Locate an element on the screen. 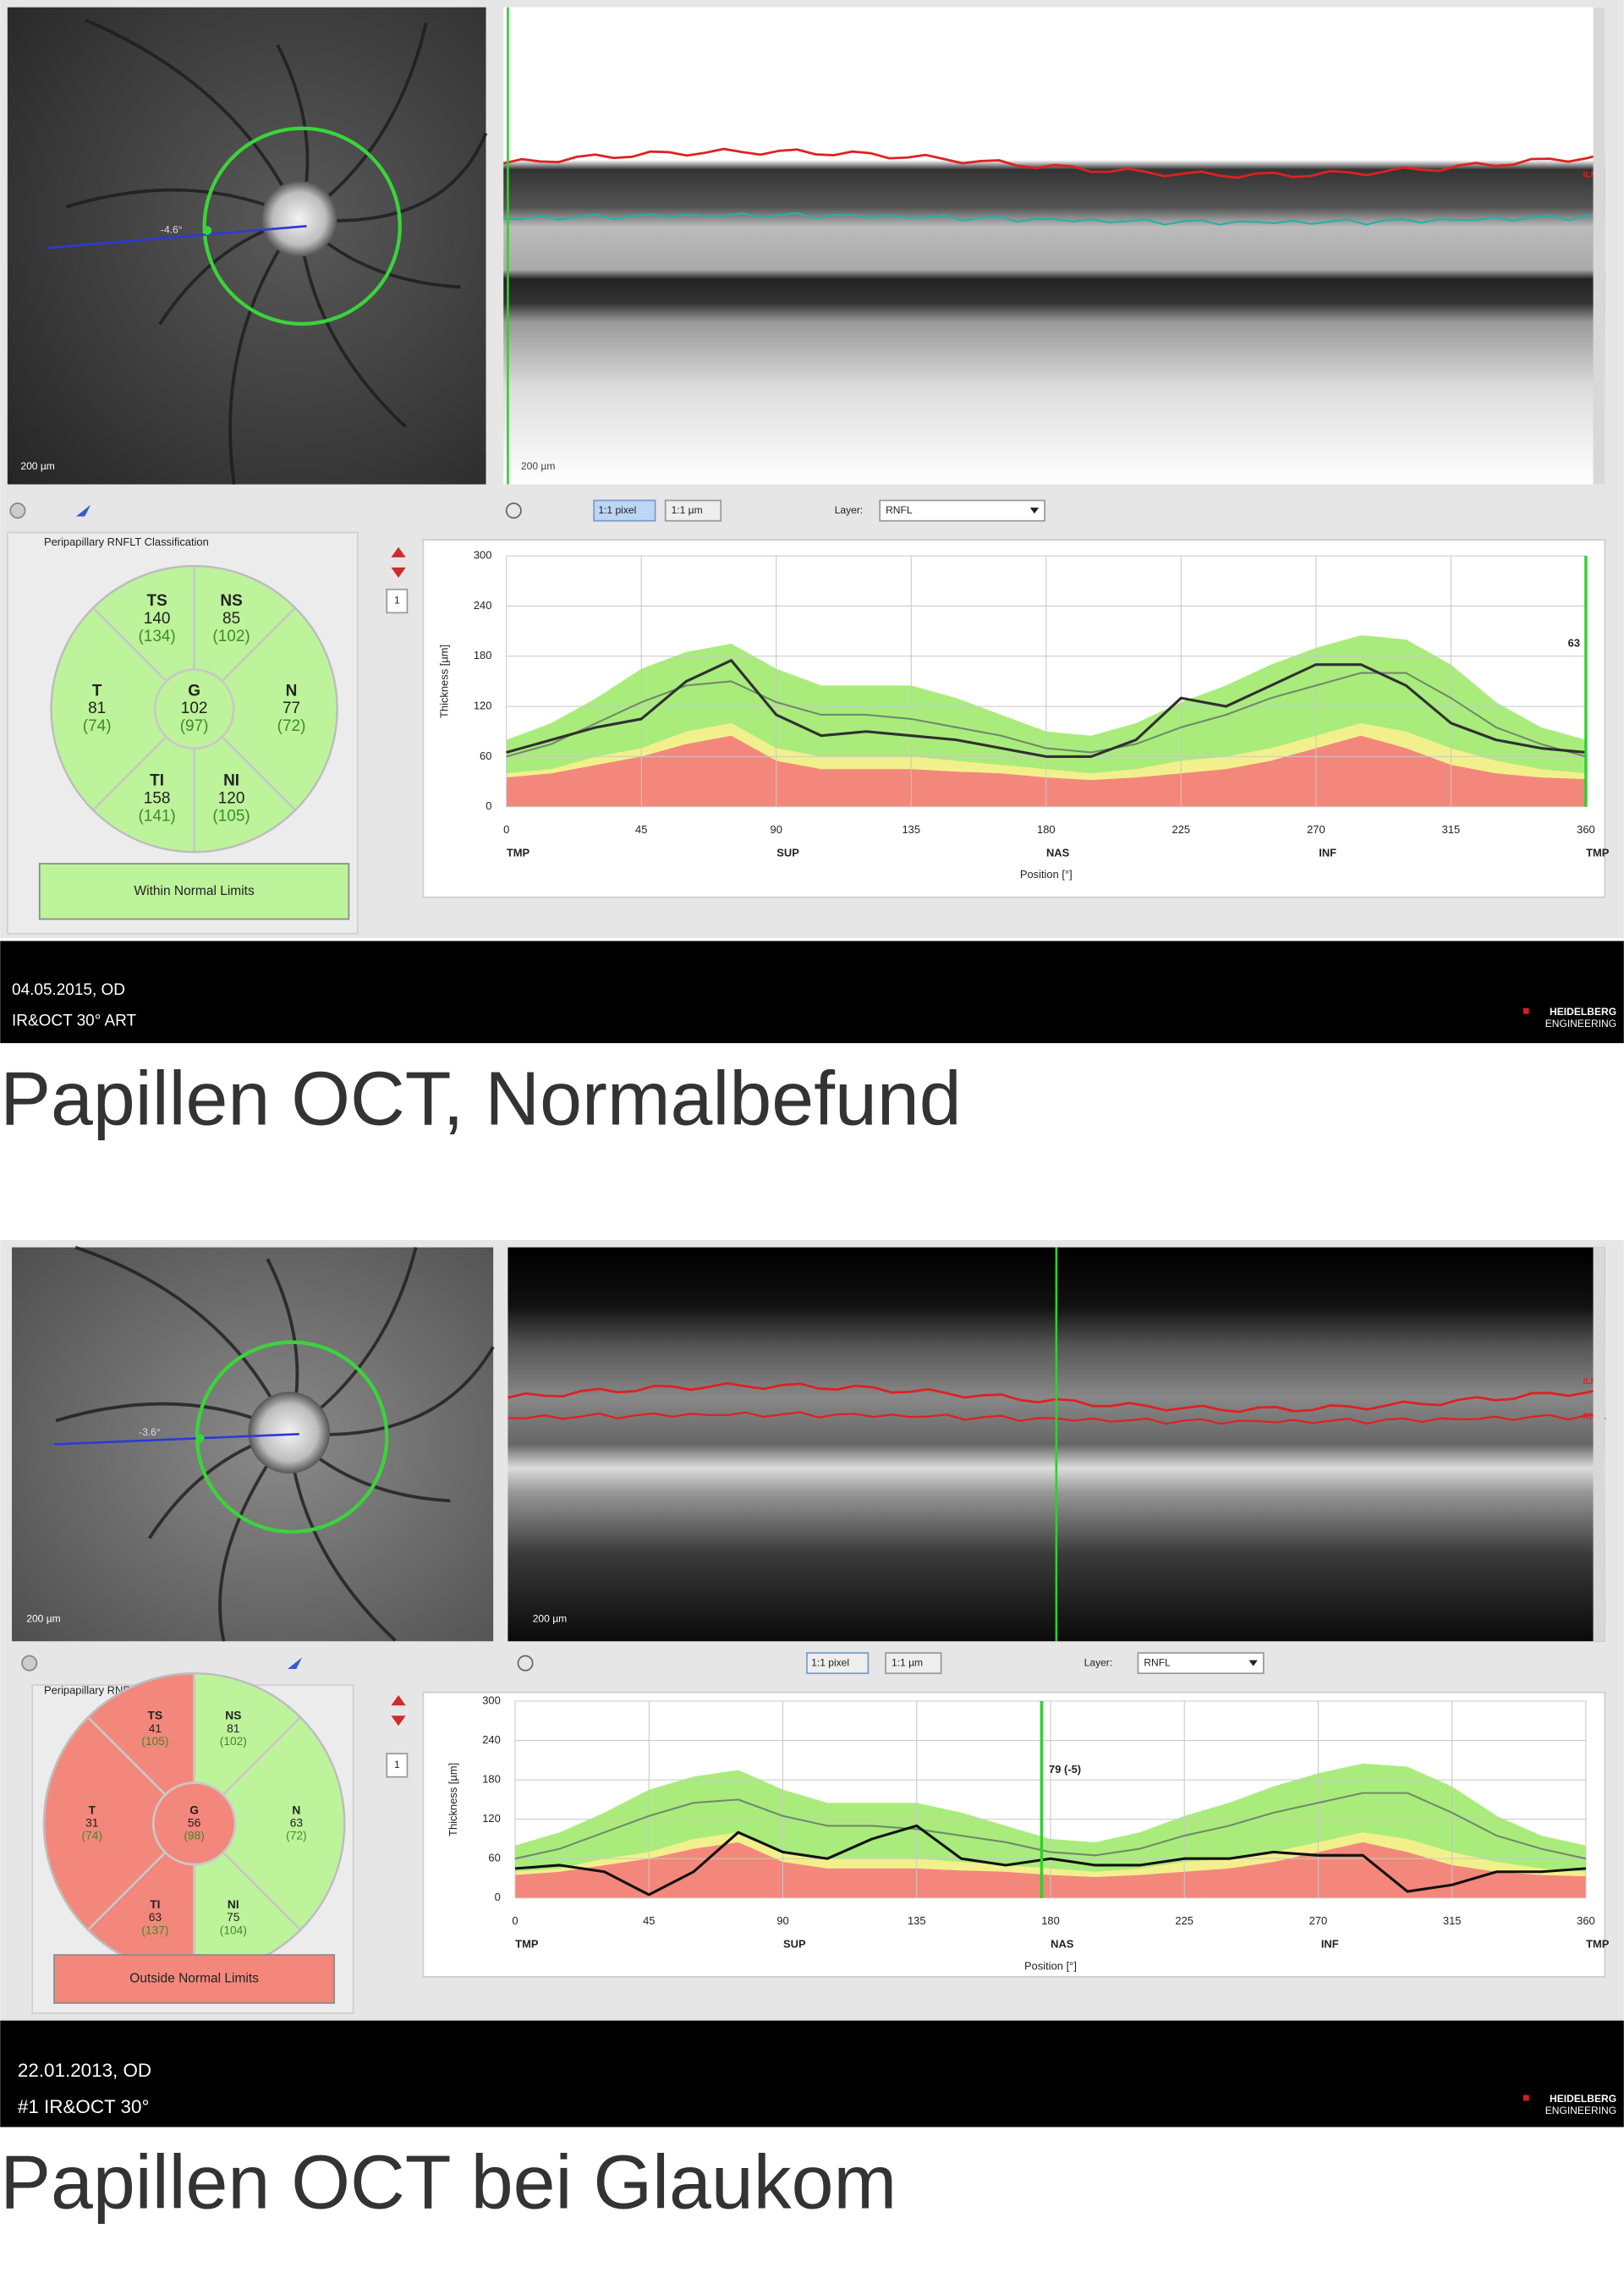  sector-label: NI is located at coordinates (234, 1904).